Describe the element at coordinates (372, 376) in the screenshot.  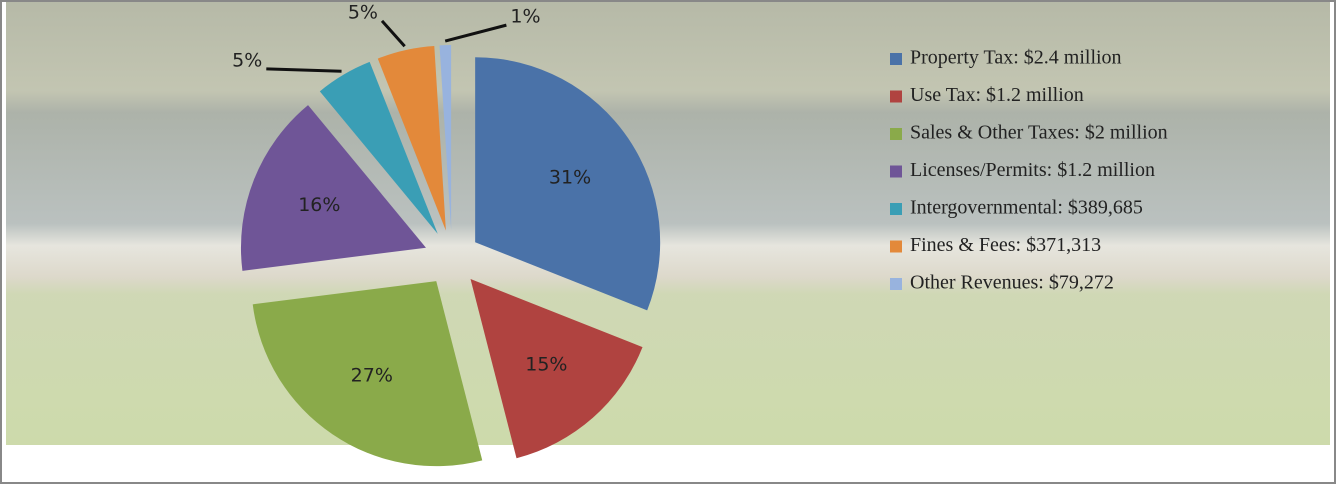
I see `data-label: 27%` at that location.